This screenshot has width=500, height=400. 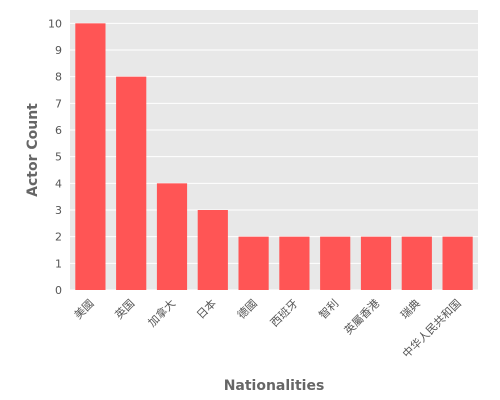 What do you see at coordinates (58, 263) in the screenshot?
I see `y-tick-label: 1` at bounding box center [58, 263].